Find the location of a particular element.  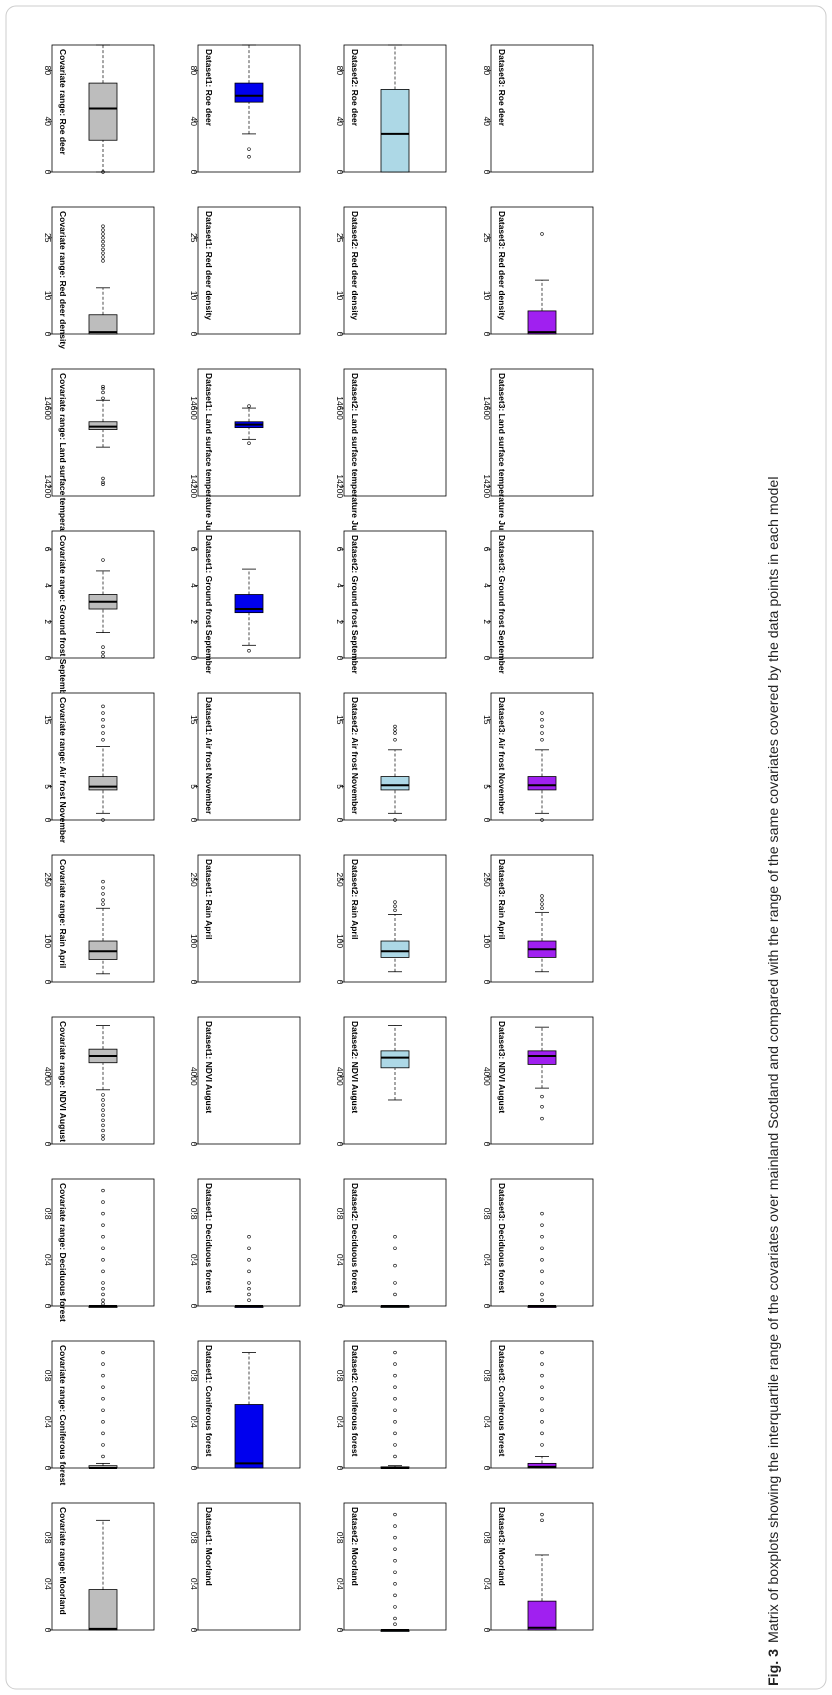

tick-label: 100 is located at coordinates (194, 941).